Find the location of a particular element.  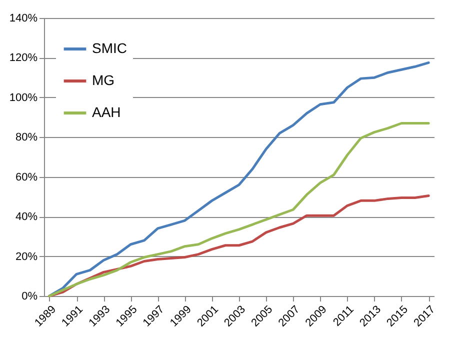

y-tick-label: 80% is located at coordinates (26, 138).